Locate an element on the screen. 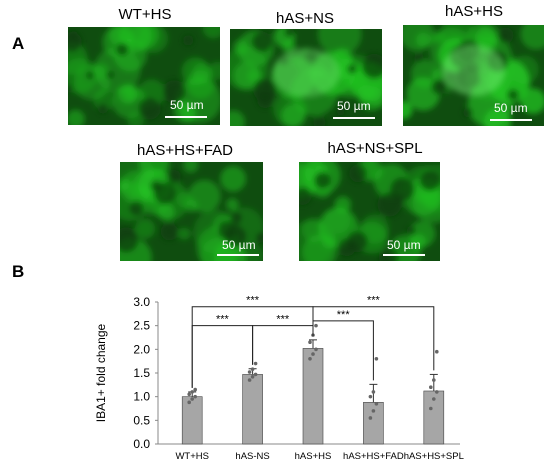 This screenshot has height=465, width=550. x-tick-label: hAS+HS+SPL is located at coordinates (434, 456).